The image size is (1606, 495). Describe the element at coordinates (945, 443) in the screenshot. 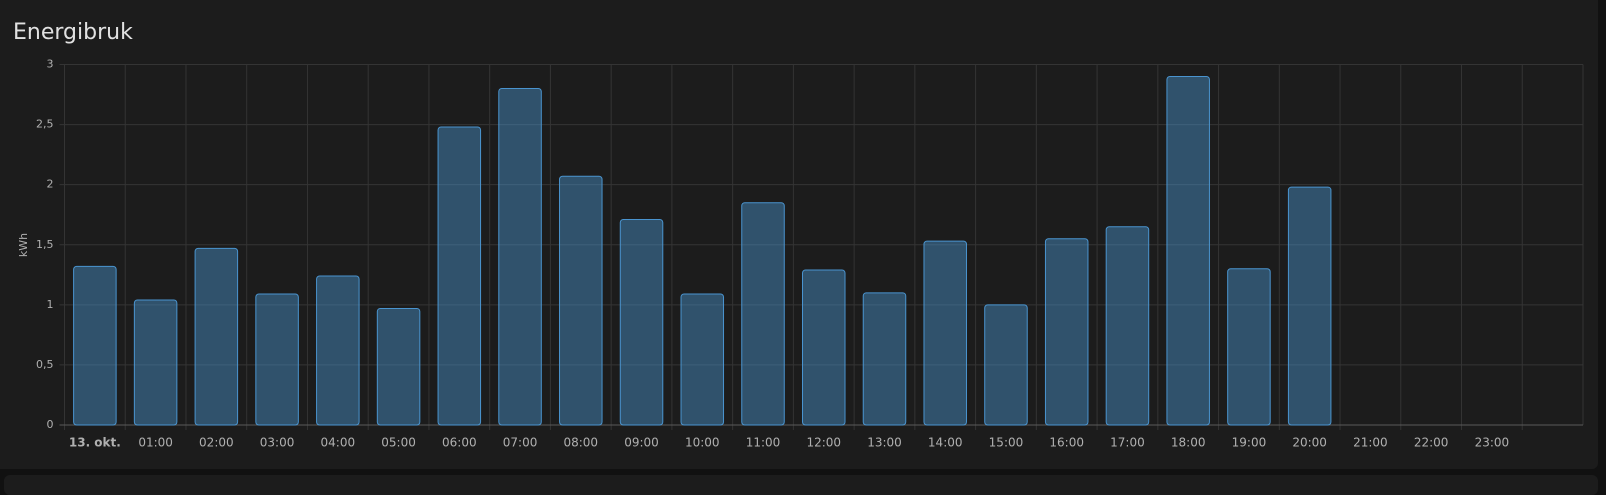

I see `x-tick-label: 14:00` at that location.